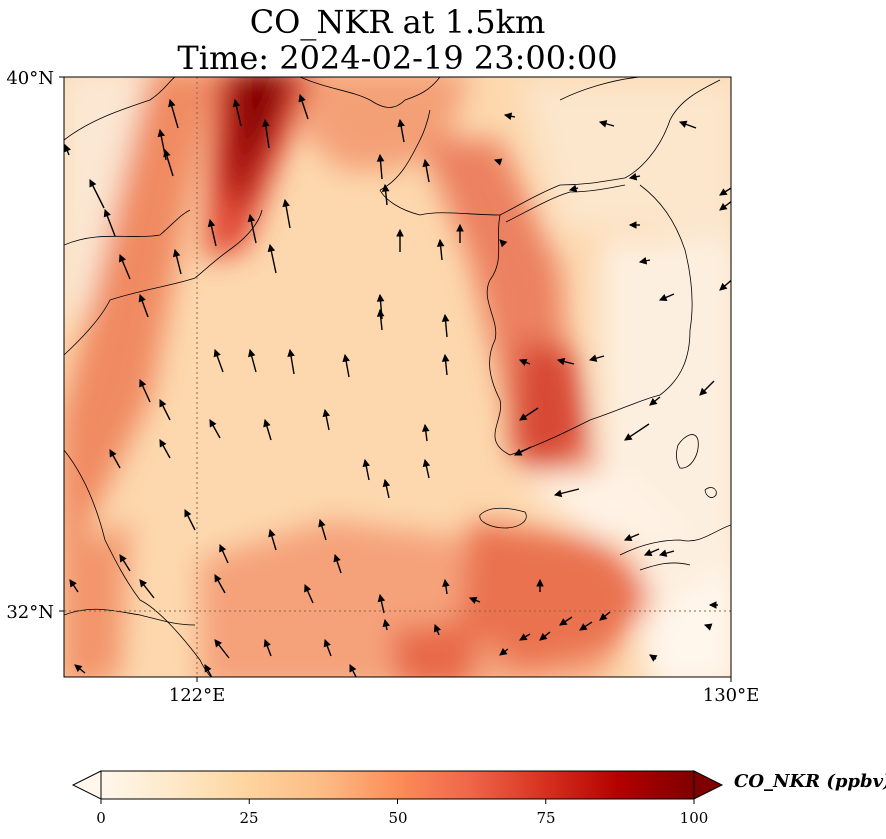  What do you see at coordinates (30, 612) in the screenshot?
I see `lat-label-32: 32°N` at bounding box center [30, 612].